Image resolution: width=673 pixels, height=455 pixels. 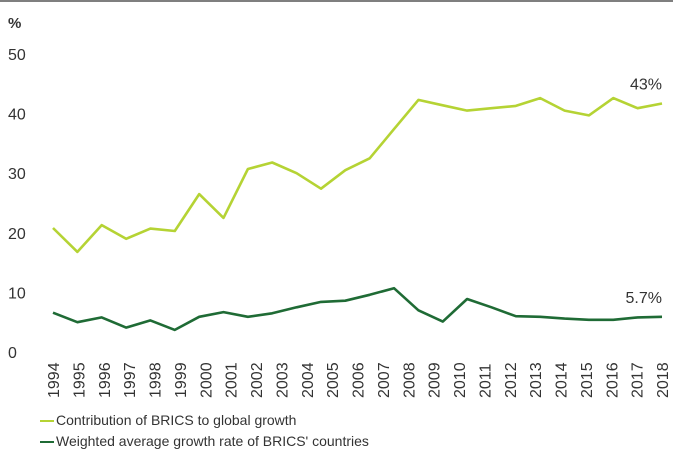 What do you see at coordinates (646, 84) in the screenshot?
I see `end-value-label: 43%` at bounding box center [646, 84].